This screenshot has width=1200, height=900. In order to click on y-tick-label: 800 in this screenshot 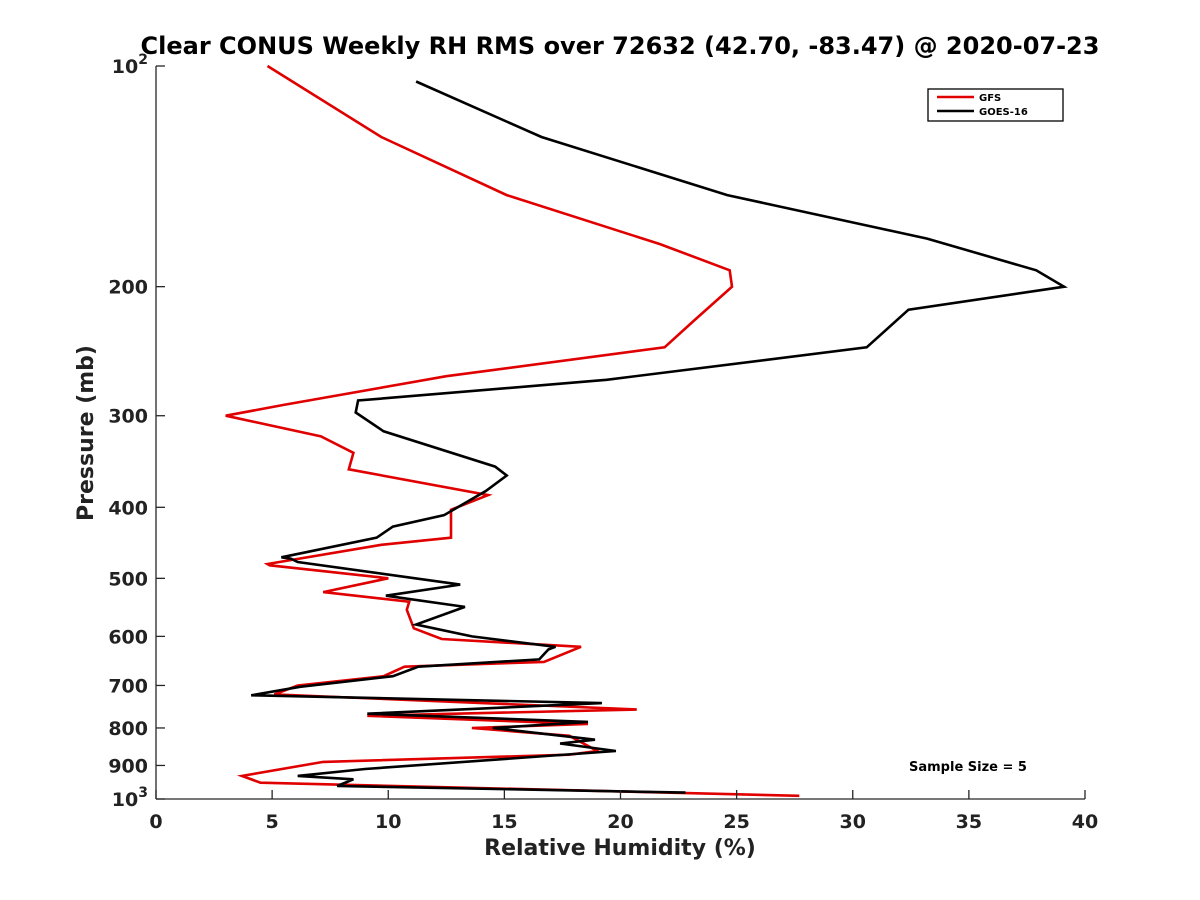, I will do `click(128, 729)`.